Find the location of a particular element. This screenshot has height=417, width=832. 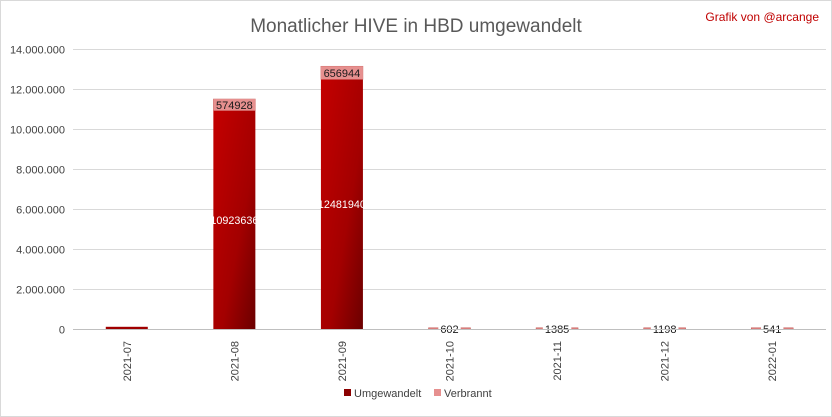

y-tick-label: 12.000.000 is located at coordinates (37, 91).